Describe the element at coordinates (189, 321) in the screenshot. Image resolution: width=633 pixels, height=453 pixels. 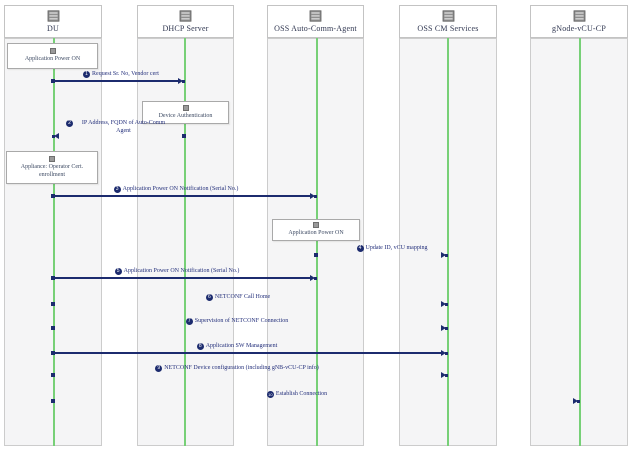
I see `message-number-badge: 7` at that location.